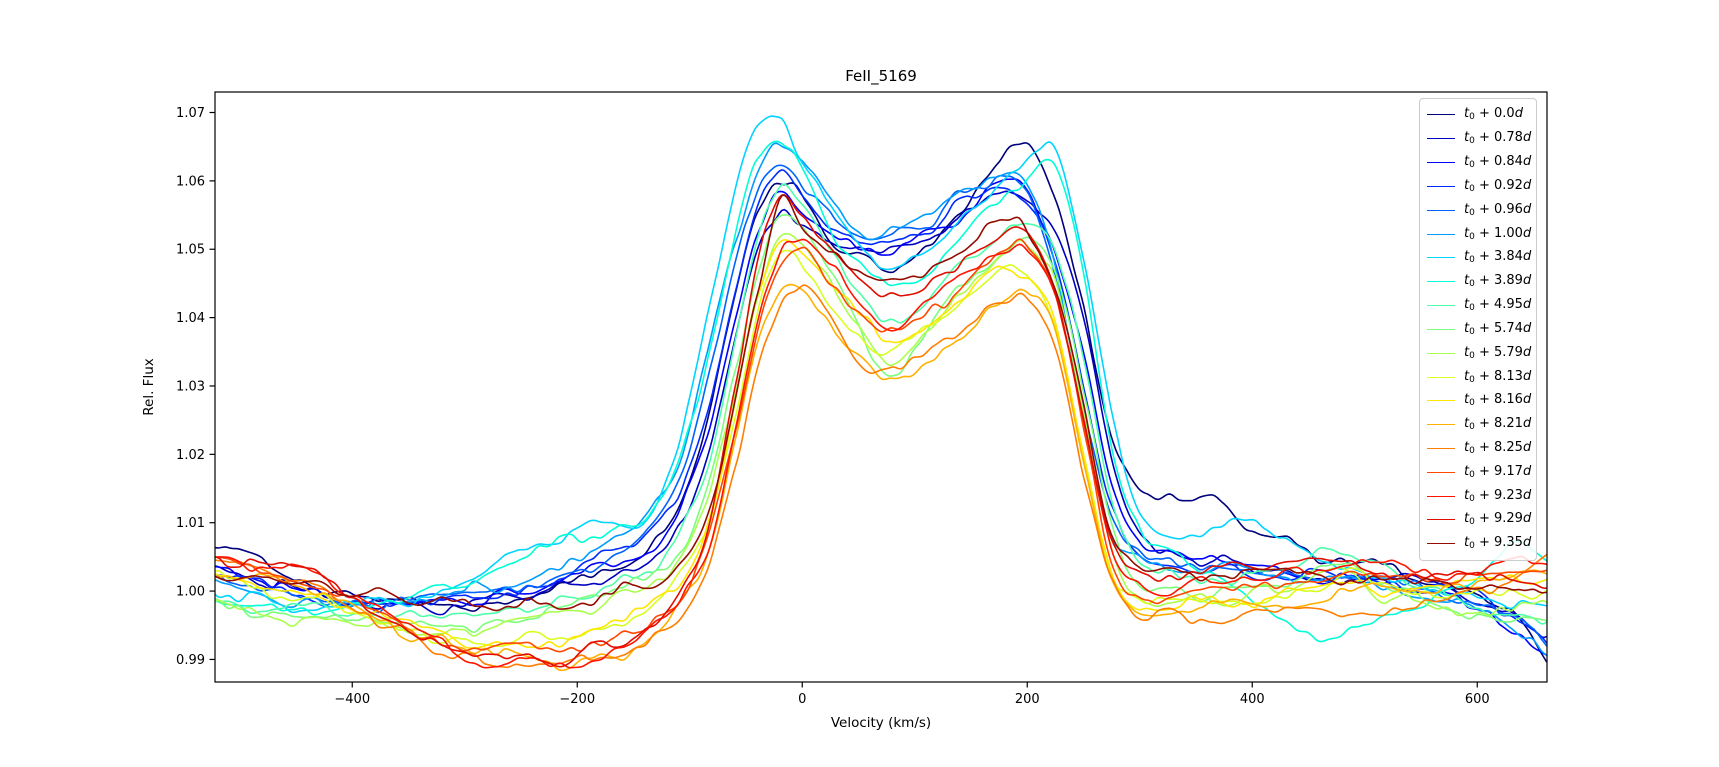 The width and height of the screenshot is (1719, 767). I want to click on legend-entry-label: t0 + 5.79d, so click(1498, 352).